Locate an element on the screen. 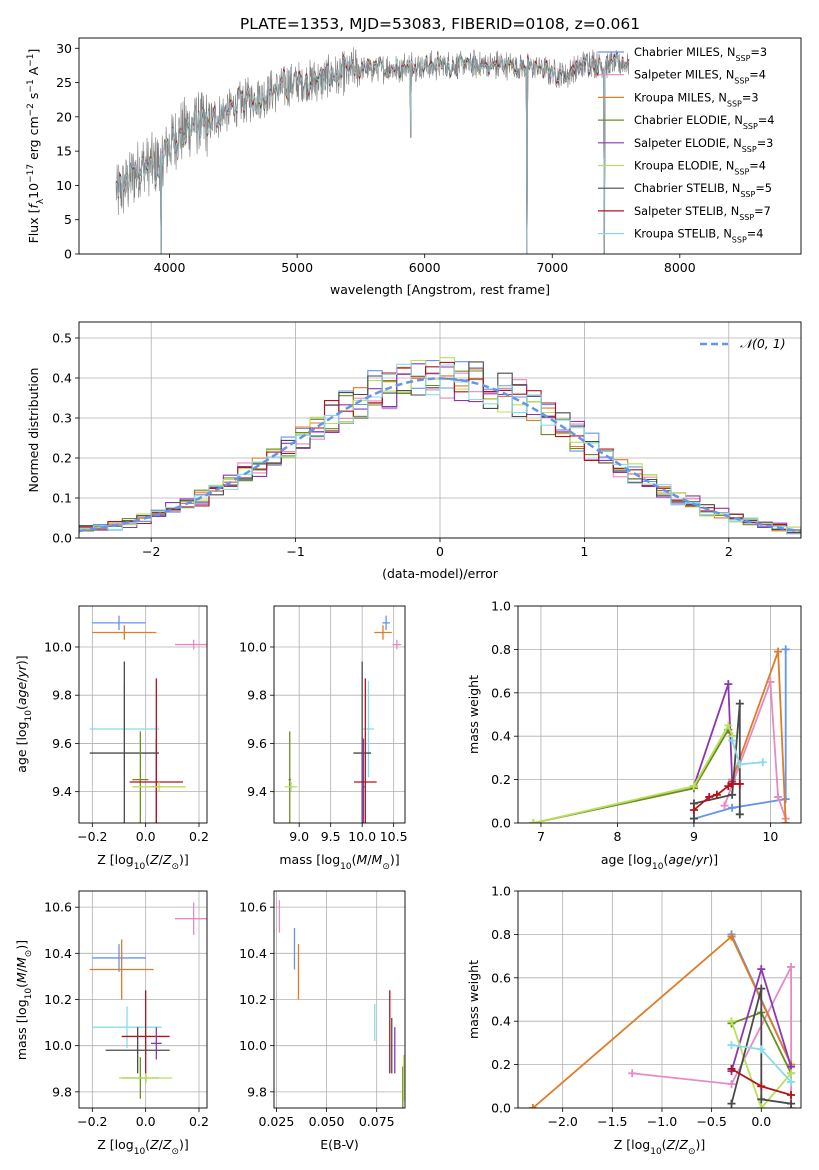  y-tick-label: 30 is located at coordinates (64, 48).